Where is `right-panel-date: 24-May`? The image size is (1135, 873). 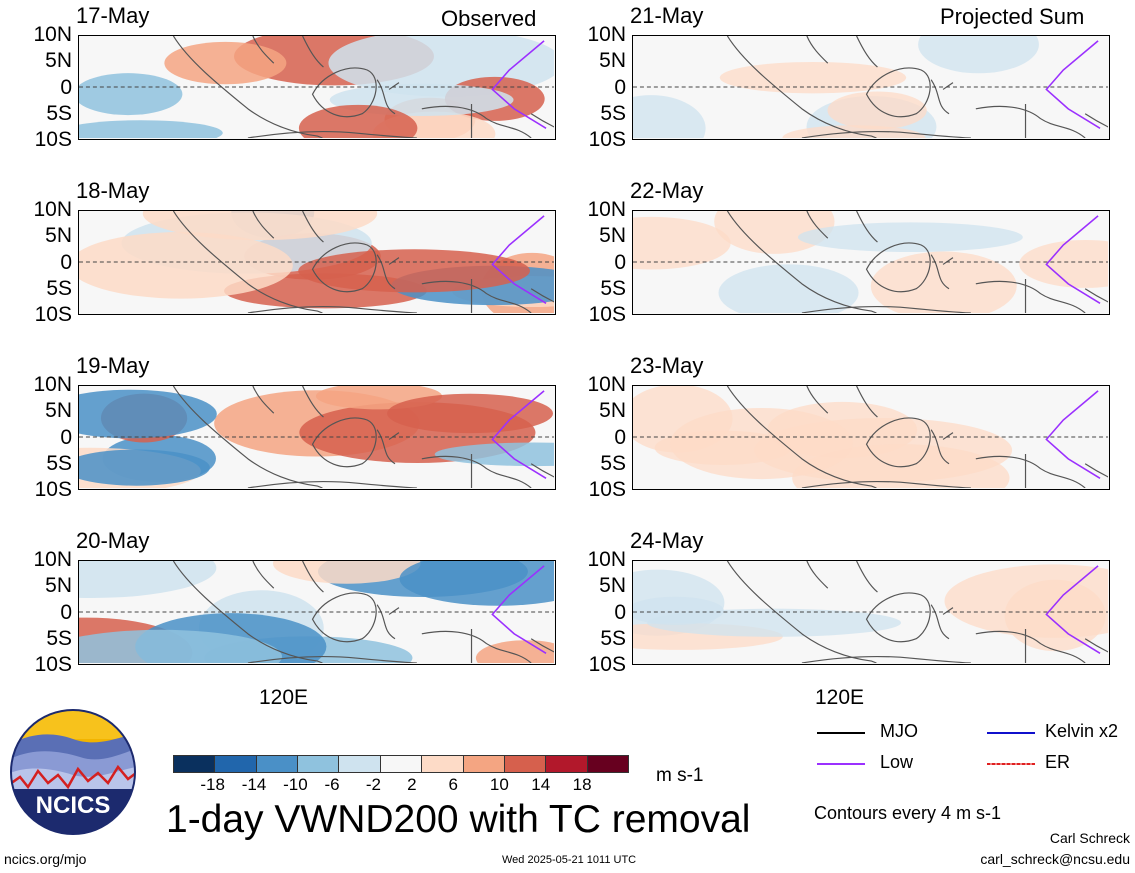
right-panel-date: 24-May is located at coordinates (667, 540).